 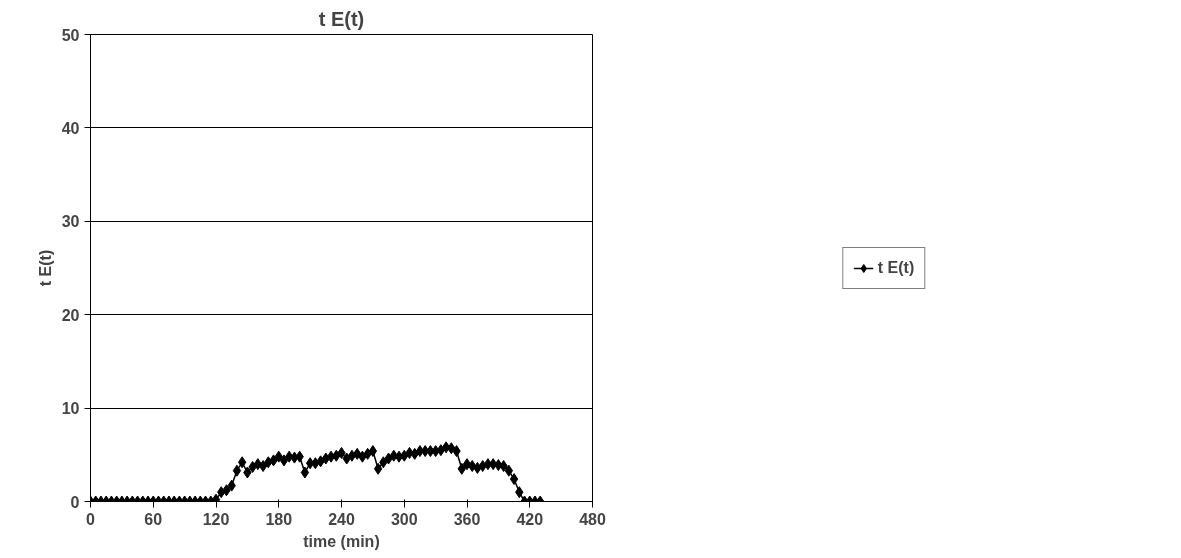 What do you see at coordinates (45, 268) in the screenshot?
I see `y-axis-title: t E(t)` at bounding box center [45, 268].